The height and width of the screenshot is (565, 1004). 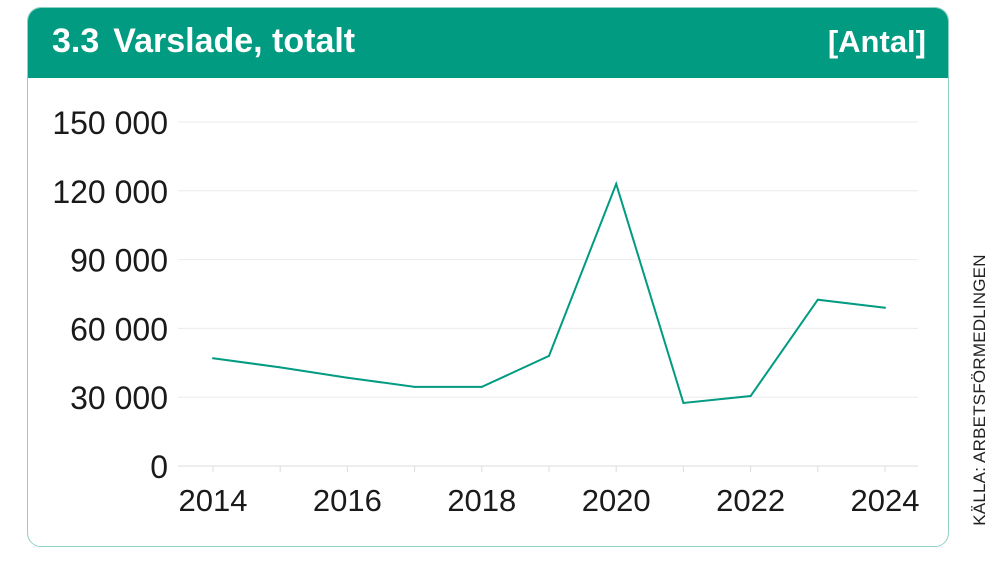 What do you see at coordinates (616, 500) in the screenshot?
I see `x-tick-label: 2020` at bounding box center [616, 500].